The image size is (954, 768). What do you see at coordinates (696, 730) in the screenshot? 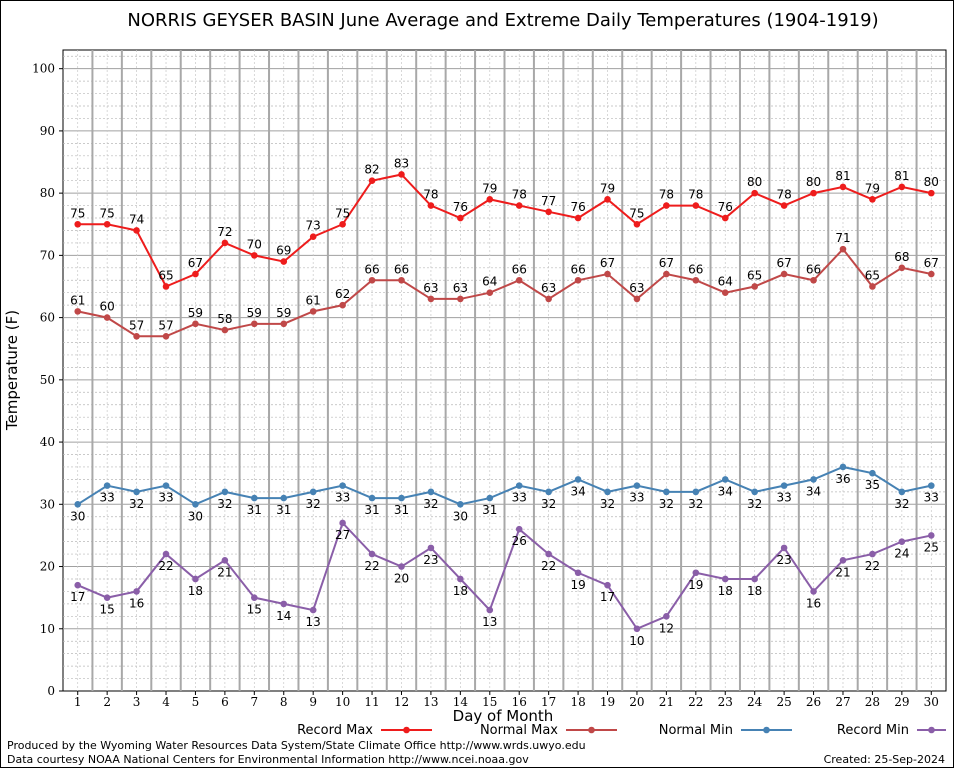
I see `legend-label: Normal Min` at bounding box center [696, 730].